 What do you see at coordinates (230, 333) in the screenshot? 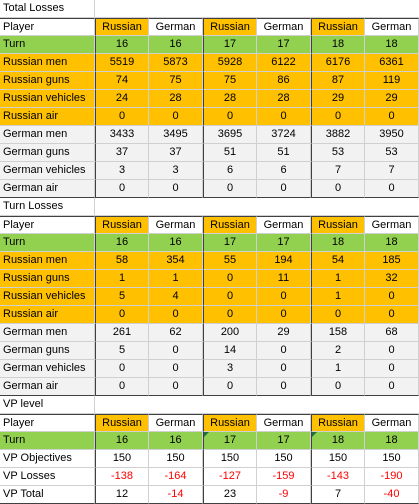
I see `value-cell: 200` at bounding box center [230, 333].